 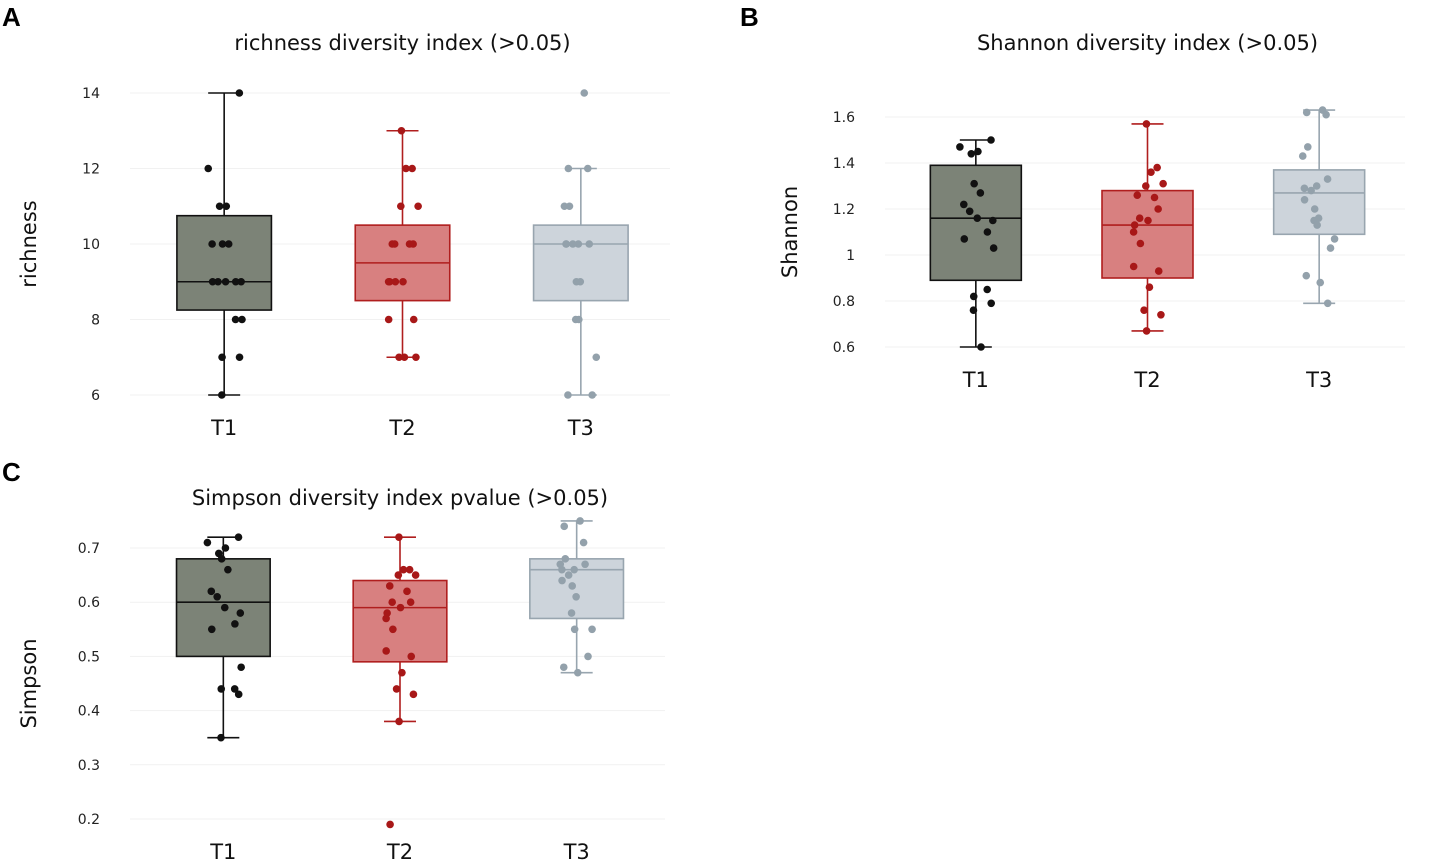 I want to click on panel-letter-b: B, so click(x=749, y=17).